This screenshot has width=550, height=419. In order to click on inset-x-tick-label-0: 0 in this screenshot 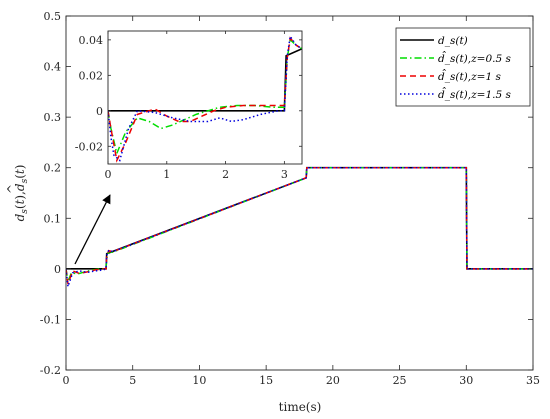, I will do `click(108, 174)`.